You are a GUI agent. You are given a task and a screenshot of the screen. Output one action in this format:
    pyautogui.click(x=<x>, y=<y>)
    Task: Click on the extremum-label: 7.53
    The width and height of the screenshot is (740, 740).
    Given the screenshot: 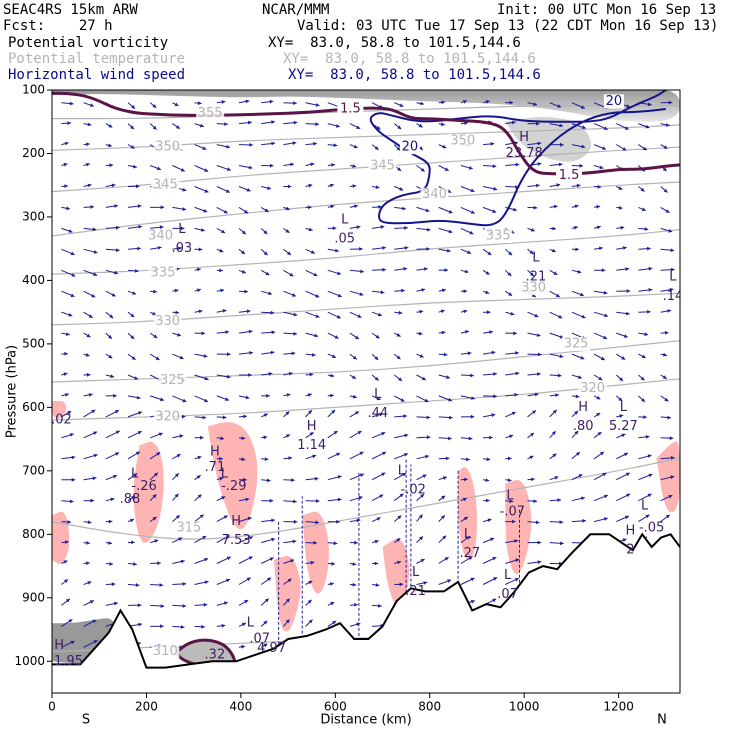 What is the action you would take?
    pyautogui.click(x=236, y=540)
    